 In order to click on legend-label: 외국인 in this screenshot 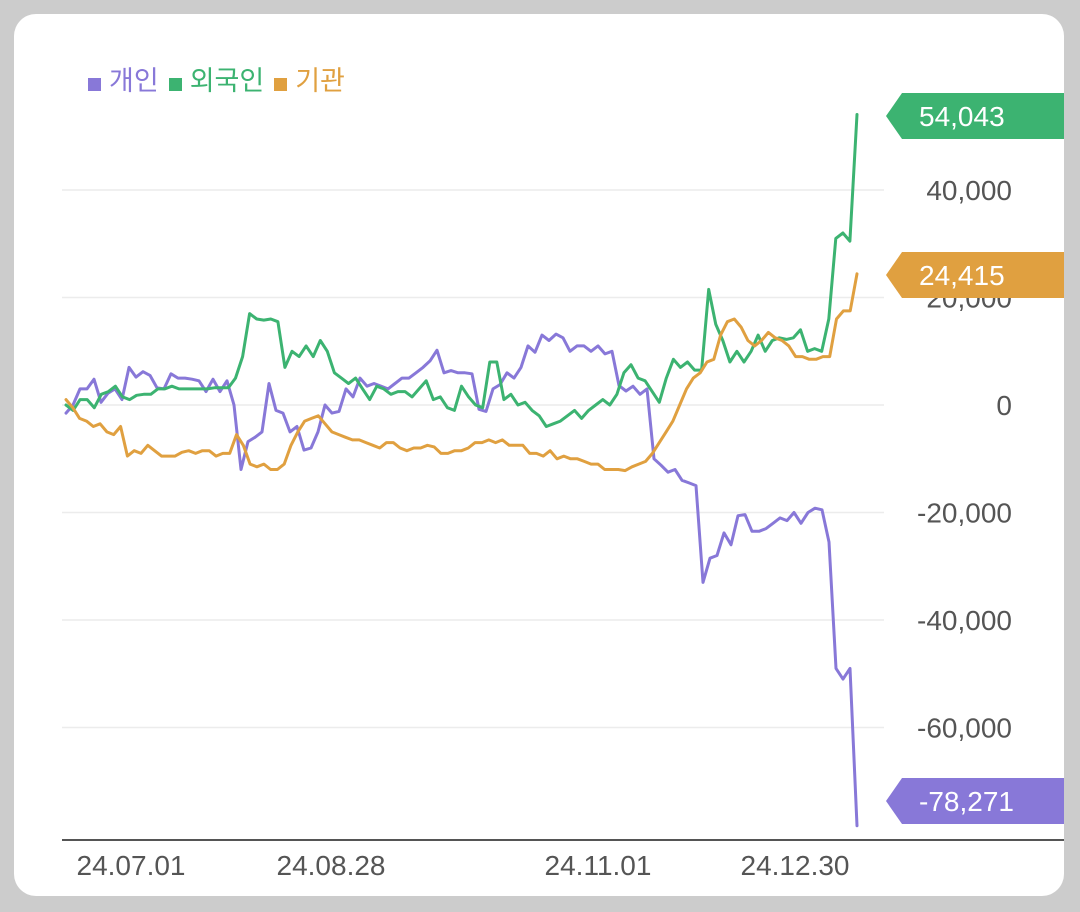, I will do `click(227, 81)`.